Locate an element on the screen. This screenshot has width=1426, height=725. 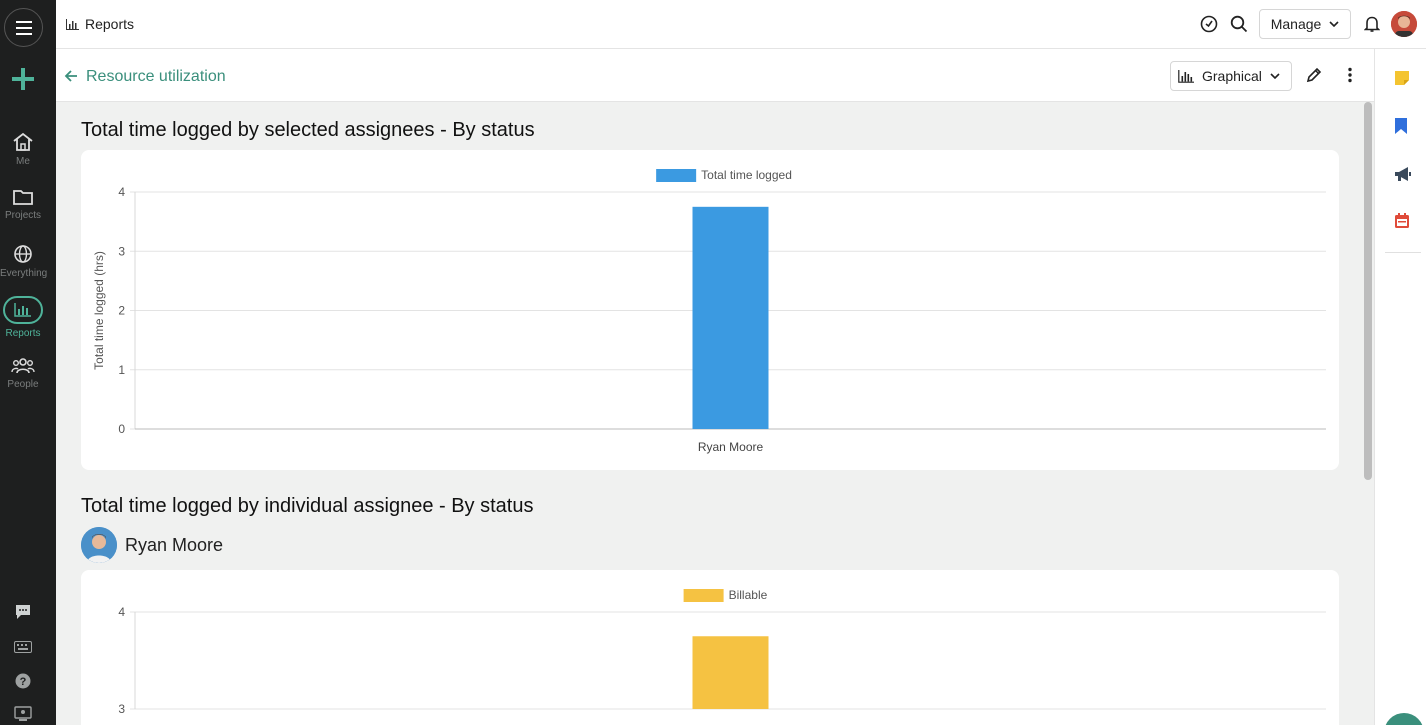
help-icon: ? is located at coordinates (23, 681).